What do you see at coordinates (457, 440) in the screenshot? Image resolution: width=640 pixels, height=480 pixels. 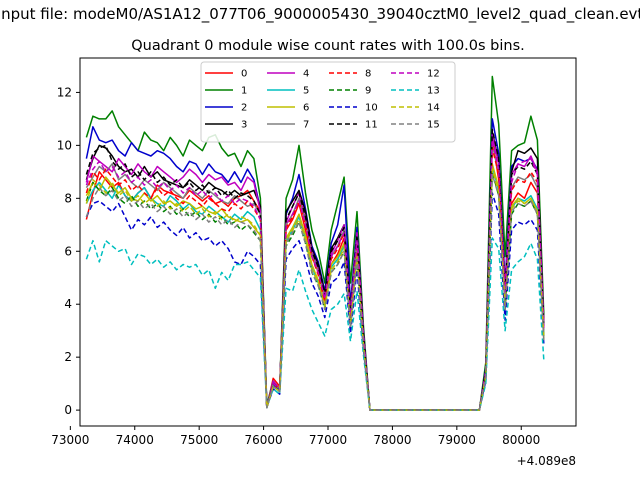 I see `x-tick-label: 79000` at bounding box center [457, 440].